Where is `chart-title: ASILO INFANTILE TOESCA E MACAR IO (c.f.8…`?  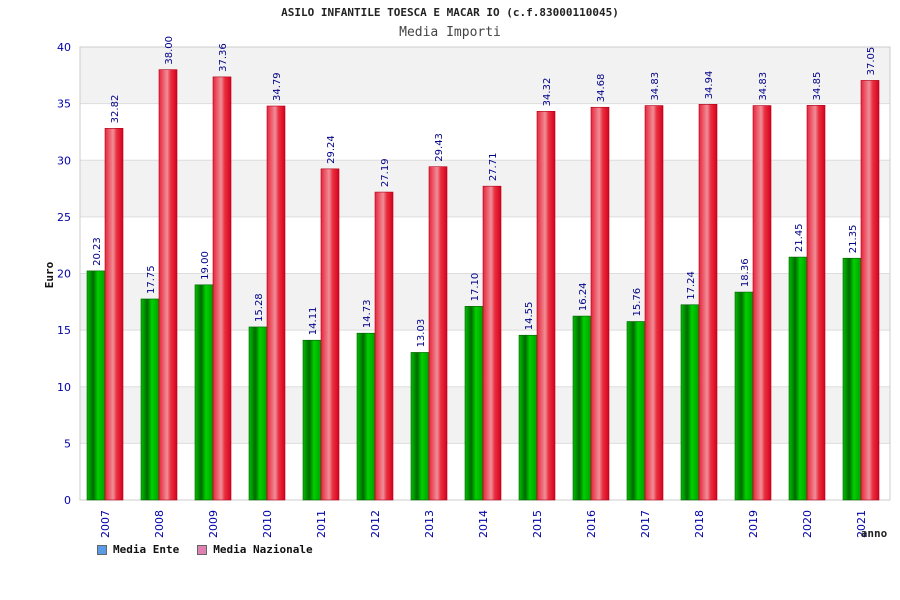 chart-title: ASILO INFANTILE TOESCA E MACAR IO (c.f.8… is located at coordinates (450, 12).